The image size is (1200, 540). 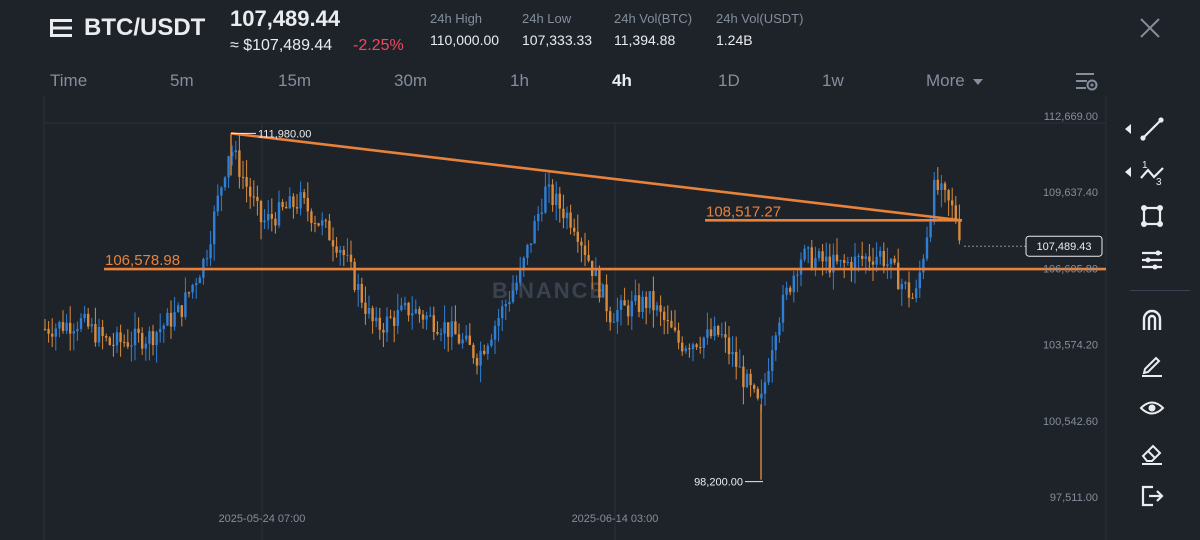 I want to click on shape-icon, so click(x=1152, y=216).